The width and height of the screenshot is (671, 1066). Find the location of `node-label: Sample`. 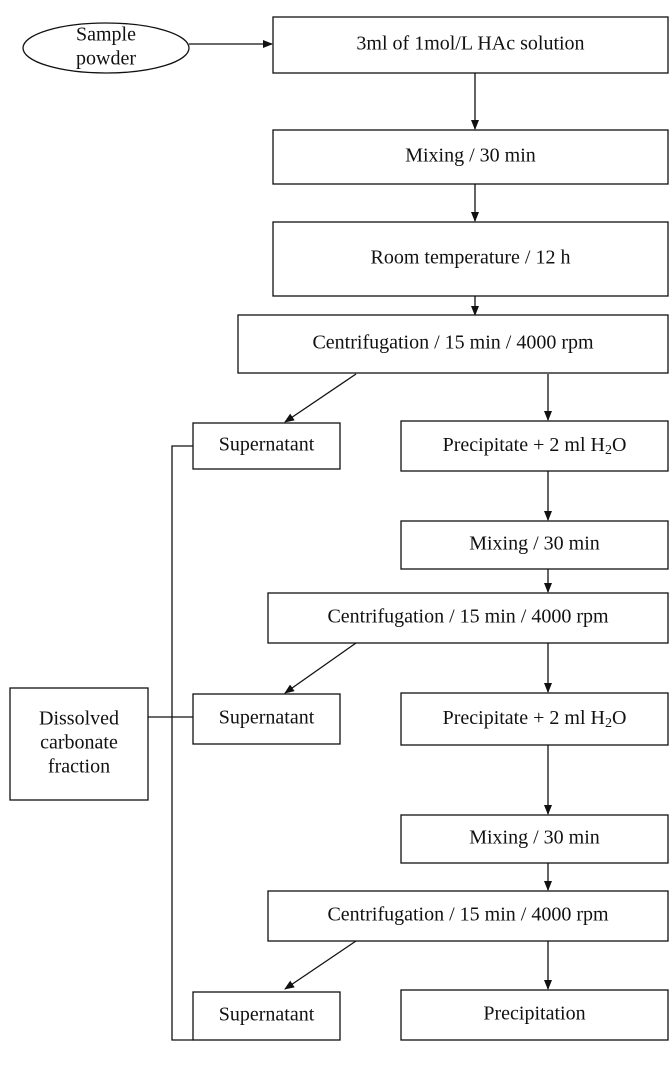

node-label: Sample is located at coordinates (106, 35).